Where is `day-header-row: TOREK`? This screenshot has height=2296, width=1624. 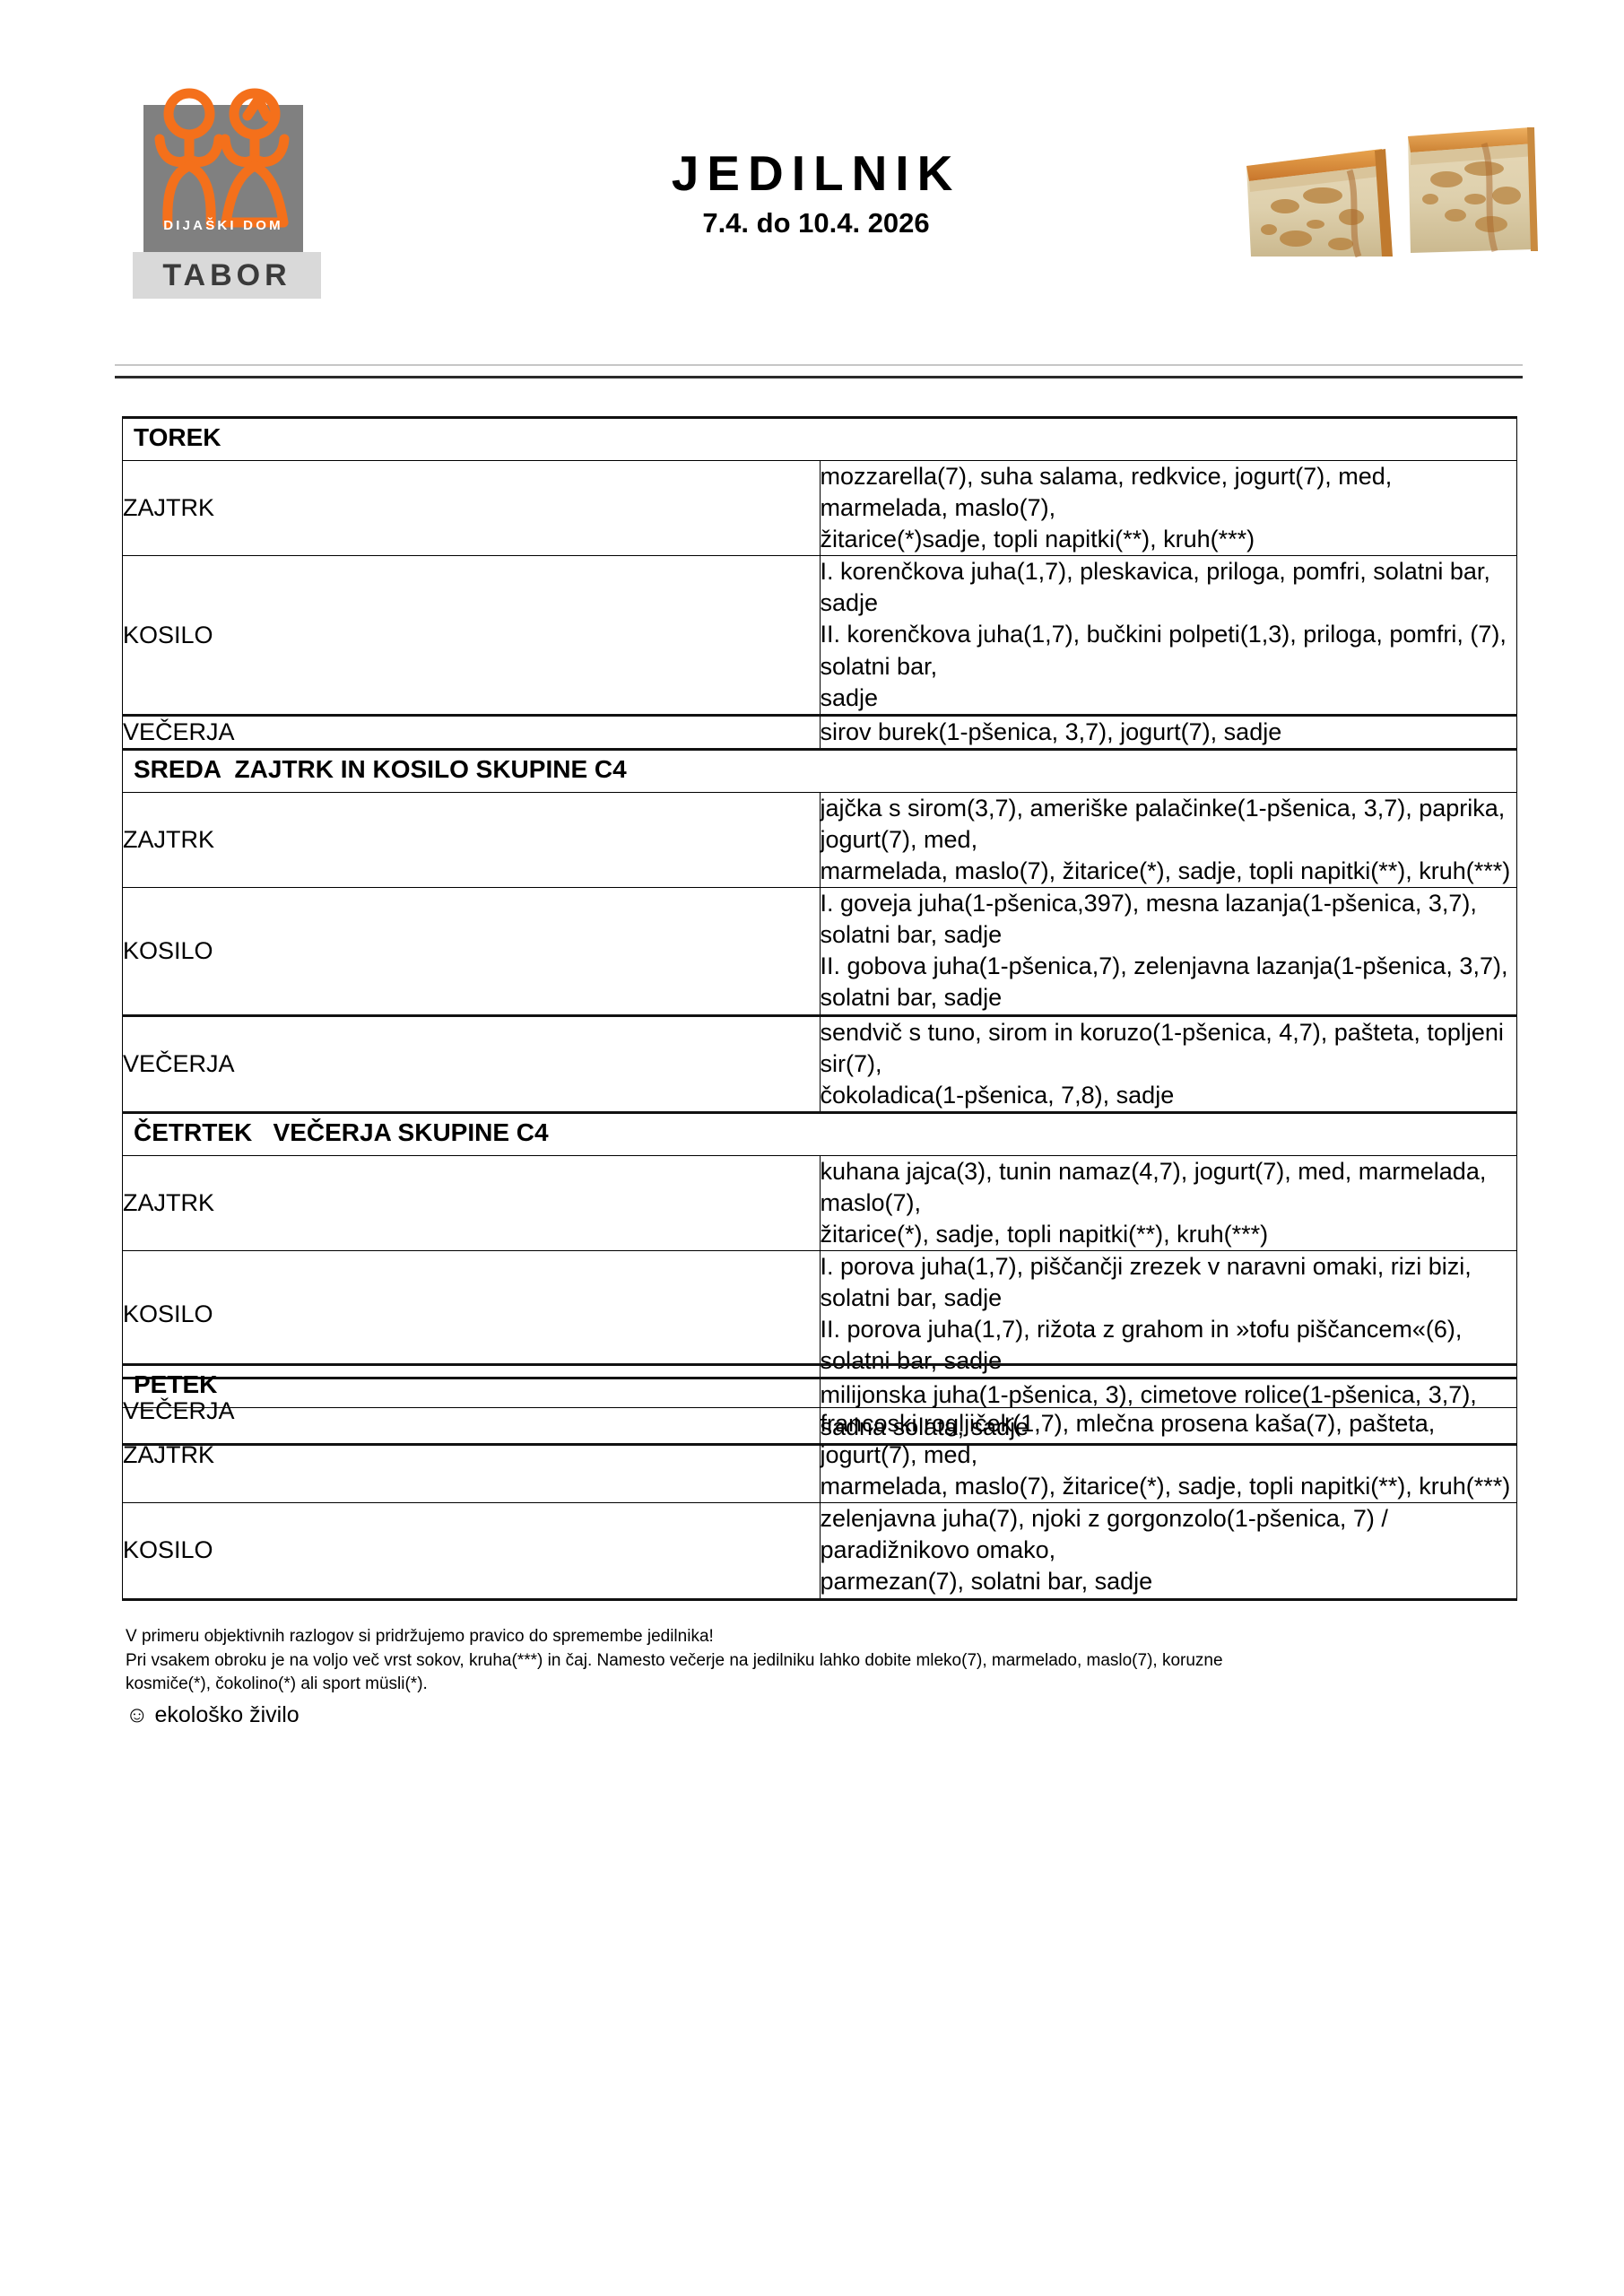
day-header-row: TOREK is located at coordinates (819, 438).